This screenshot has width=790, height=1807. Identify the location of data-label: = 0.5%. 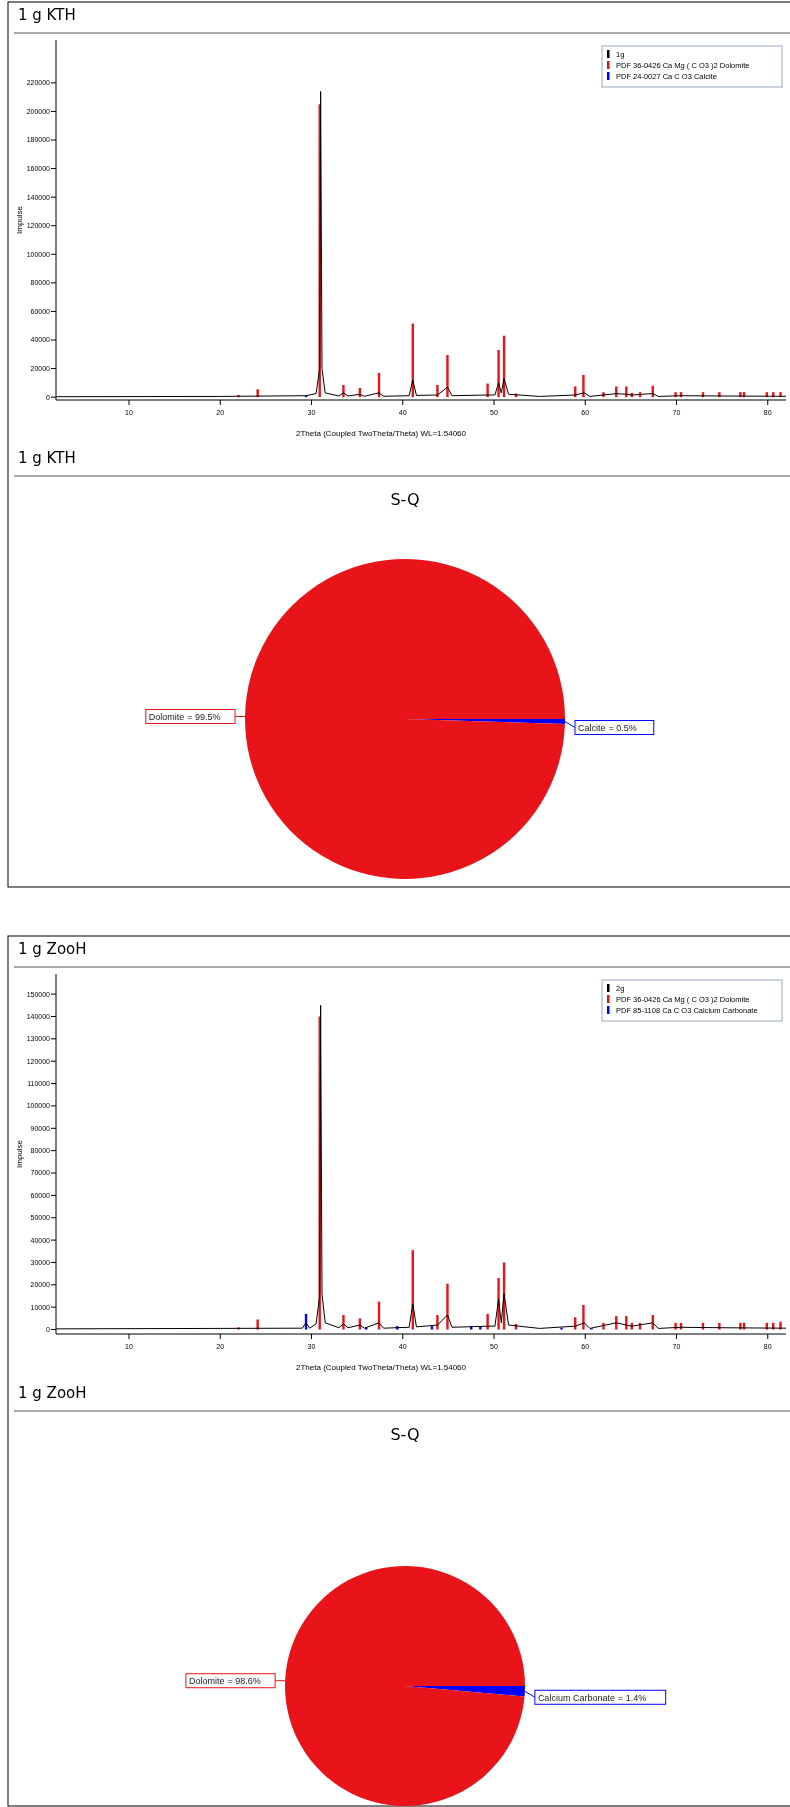
(622, 728).